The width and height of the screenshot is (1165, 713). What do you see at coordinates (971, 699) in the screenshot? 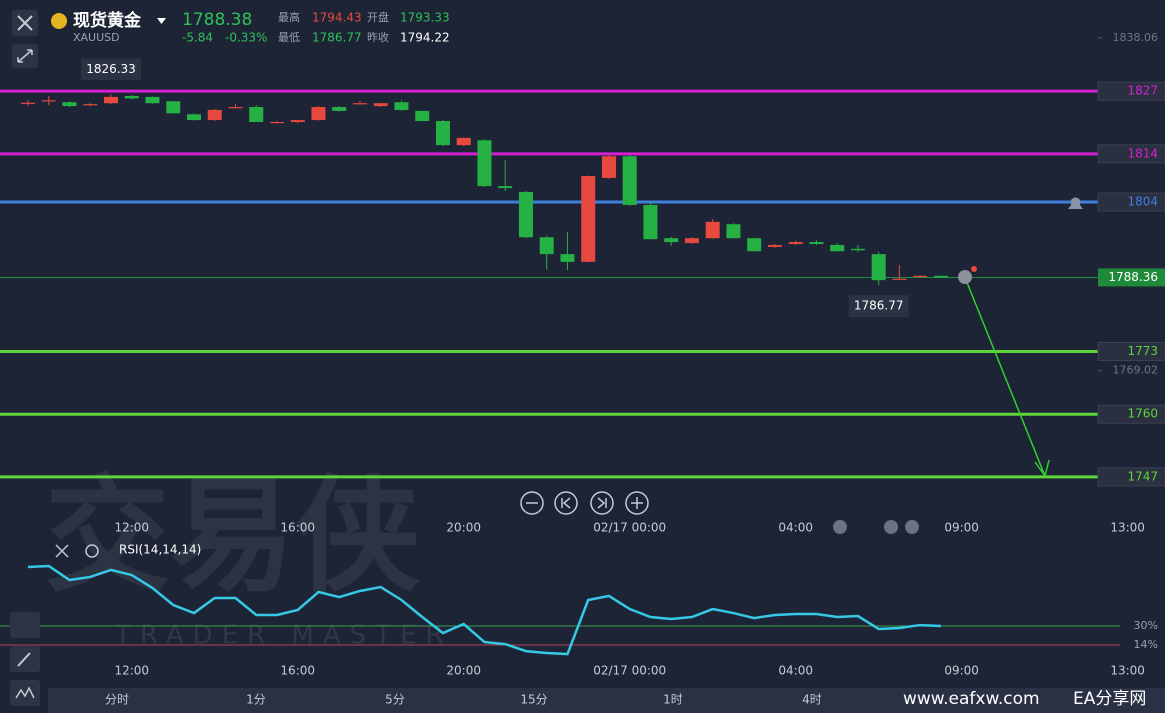
I see `site-url: www.eafxw.com` at bounding box center [971, 699].